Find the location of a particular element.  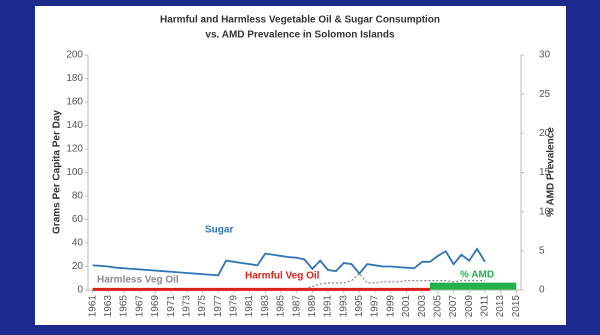

x-tick-label: 1983 is located at coordinates (265, 306).